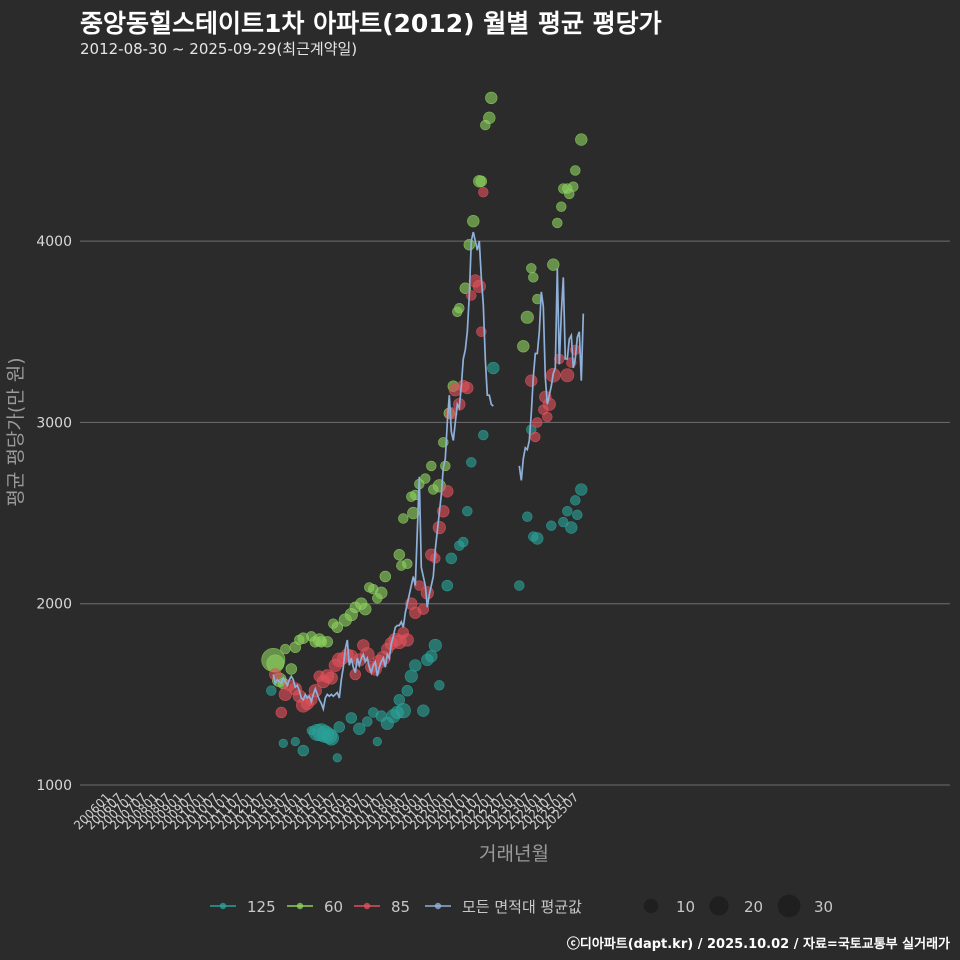  Describe the element at coordinates (753, 907) in the screenshot. I see `legend-size-label: 20` at that location.